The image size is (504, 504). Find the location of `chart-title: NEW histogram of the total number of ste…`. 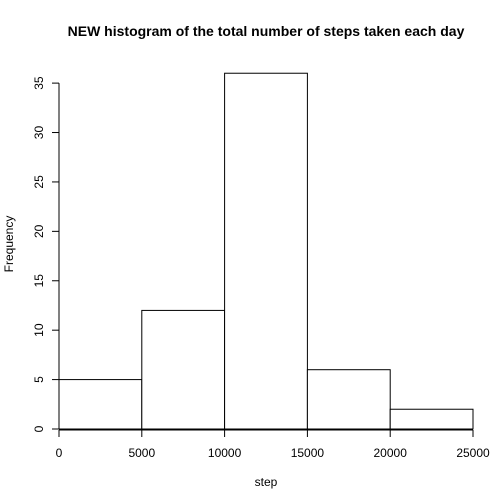

chart-title: NEW histogram of the total number of ste… is located at coordinates (266, 31).